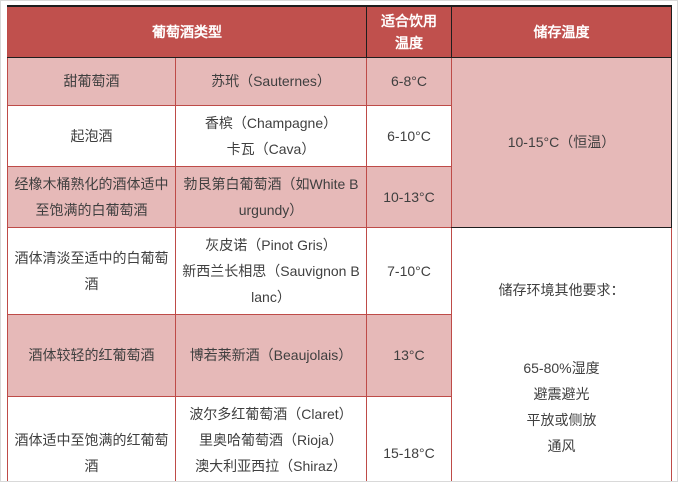  Describe the element at coordinates (409, 196) in the screenshot. I see `drinking-temp-cell: 10-13°C` at that location.